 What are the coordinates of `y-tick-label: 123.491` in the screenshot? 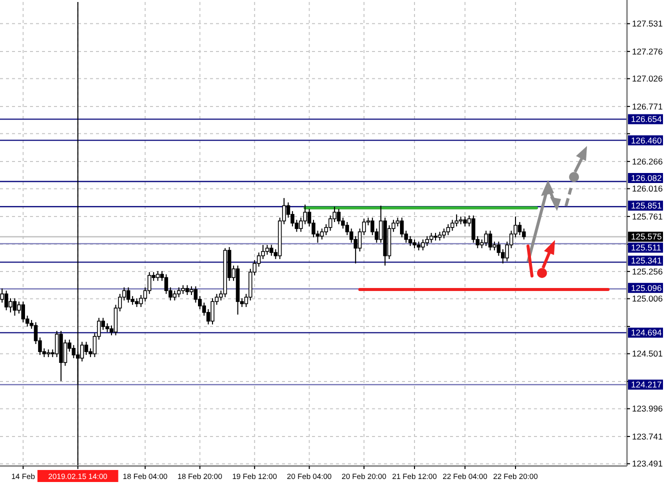 It's located at (647, 463).